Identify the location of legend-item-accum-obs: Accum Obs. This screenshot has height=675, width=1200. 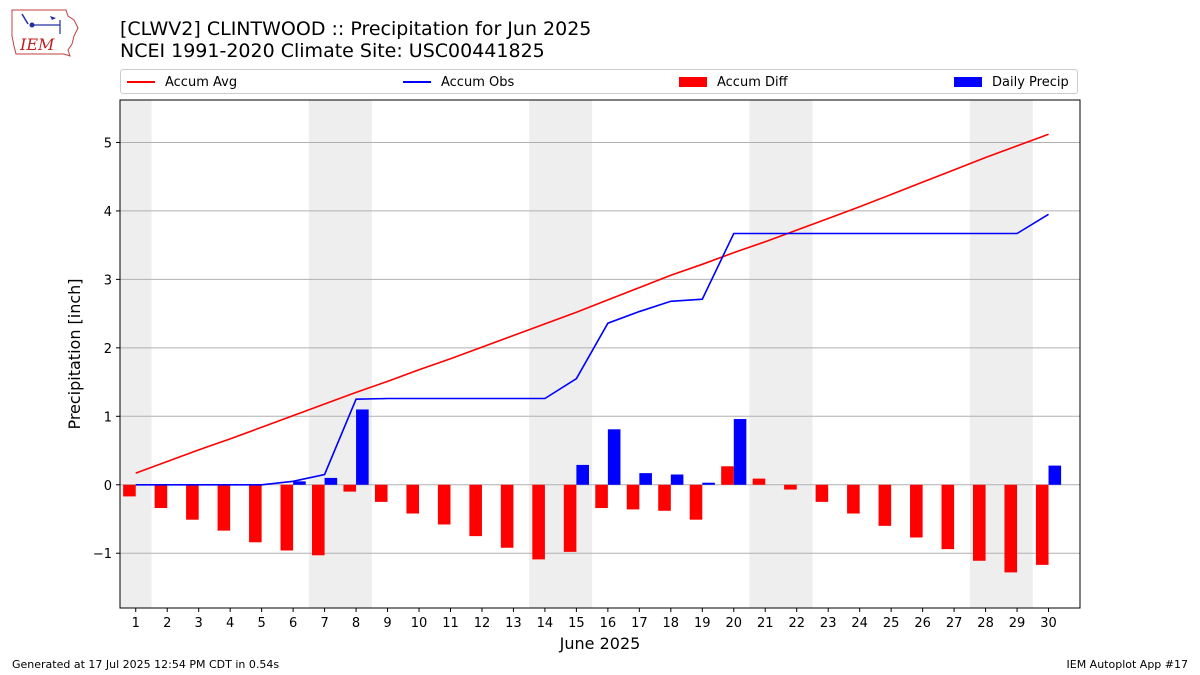
(458, 82).